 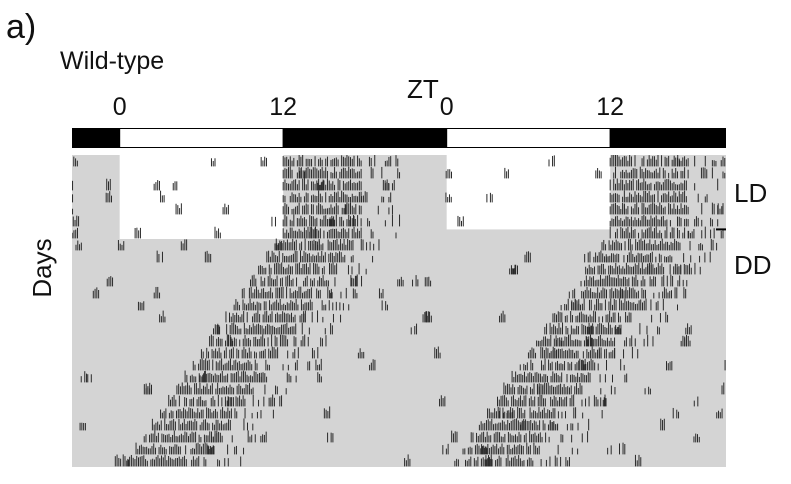 I want to click on phase-label-dd: DD, so click(x=753, y=265).